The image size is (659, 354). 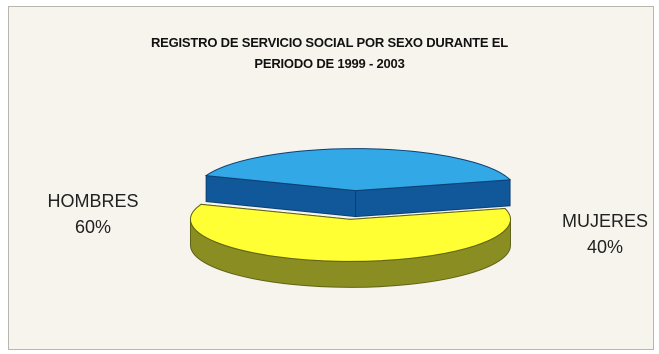 I want to click on pie-slice-hombres, so click(x=350, y=245).